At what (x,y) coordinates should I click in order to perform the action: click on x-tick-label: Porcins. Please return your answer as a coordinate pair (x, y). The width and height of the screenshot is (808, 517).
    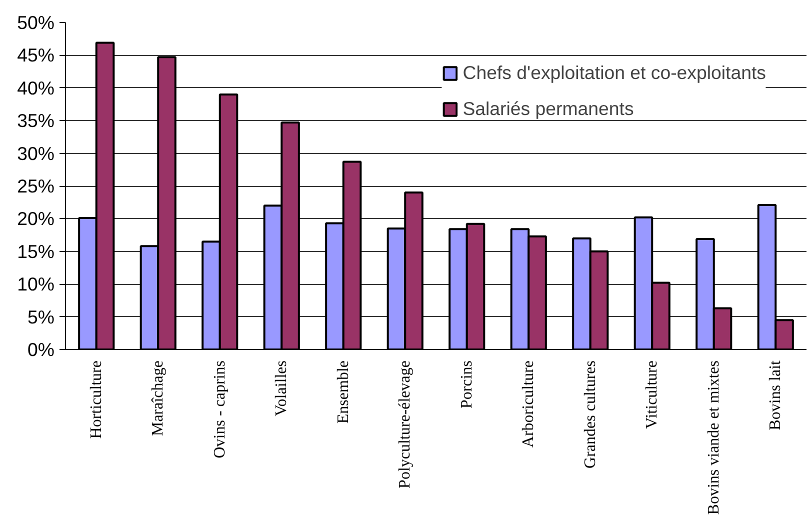
    Looking at the image, I should click on (467, 384).